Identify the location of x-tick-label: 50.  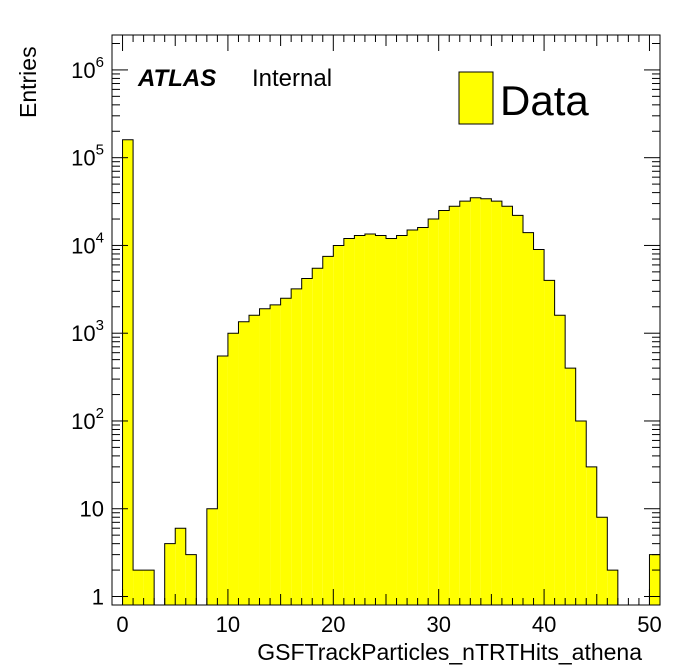
(649, 624).